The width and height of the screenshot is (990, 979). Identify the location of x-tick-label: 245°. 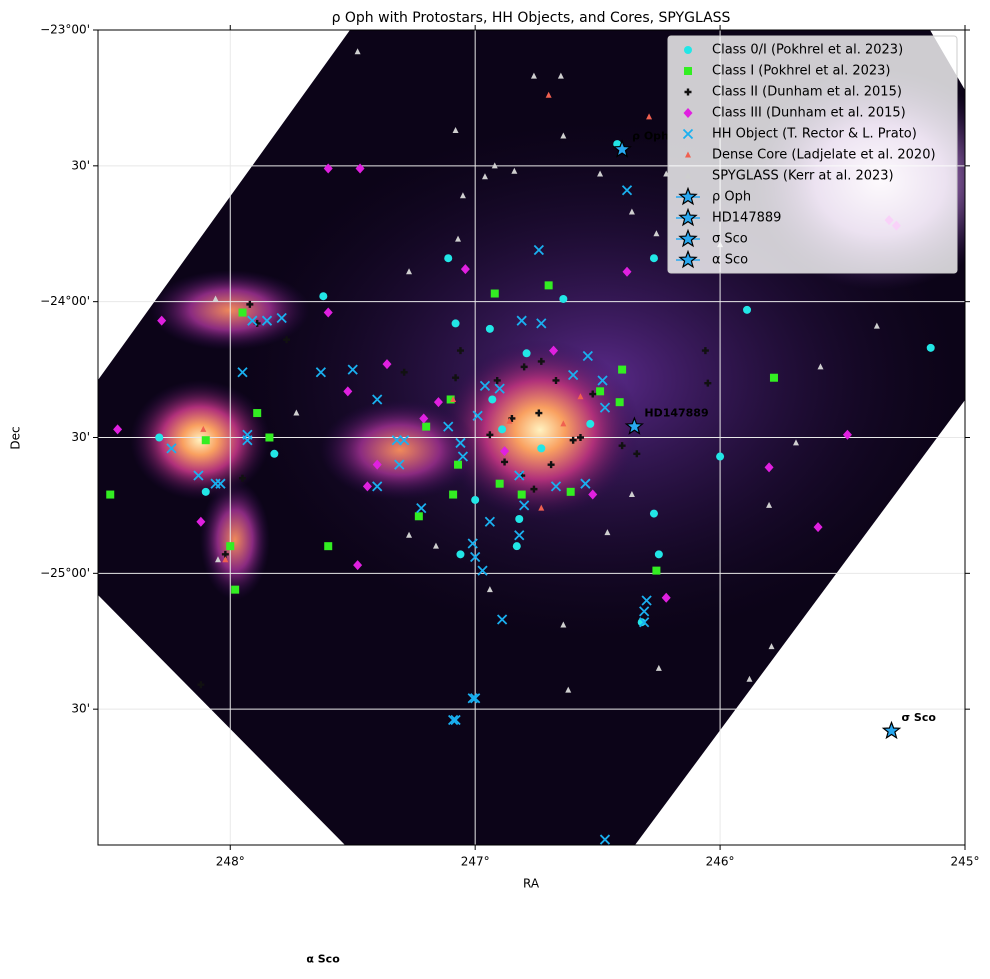
(965, 862).